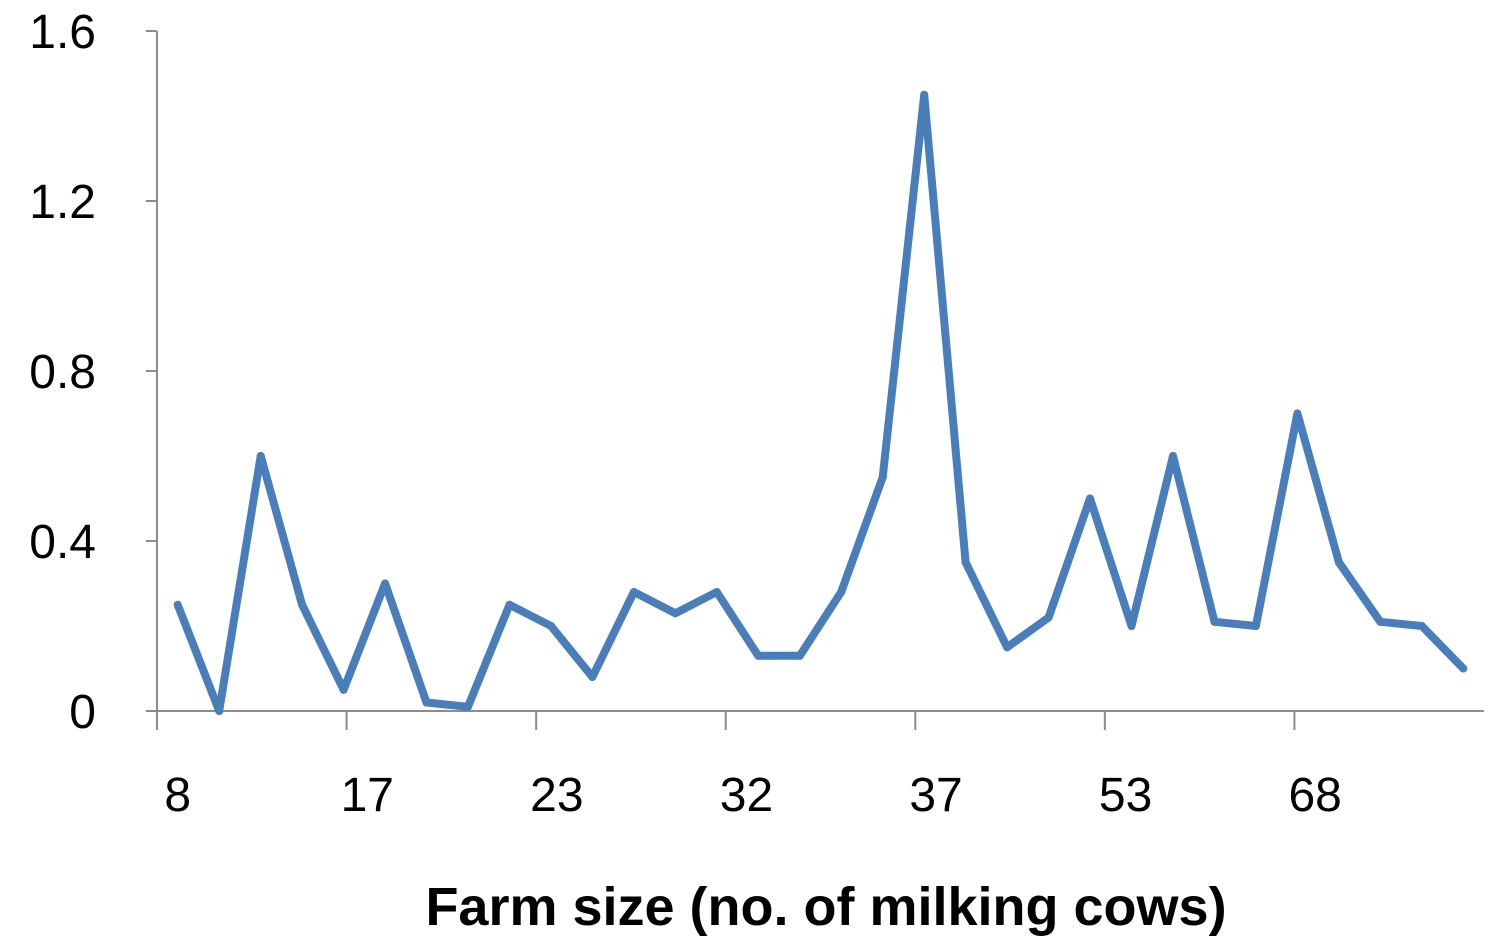  Describe the element at coordinates (62, 202) in the screenshot. I see `y-tick-label: 1.2` at that location.